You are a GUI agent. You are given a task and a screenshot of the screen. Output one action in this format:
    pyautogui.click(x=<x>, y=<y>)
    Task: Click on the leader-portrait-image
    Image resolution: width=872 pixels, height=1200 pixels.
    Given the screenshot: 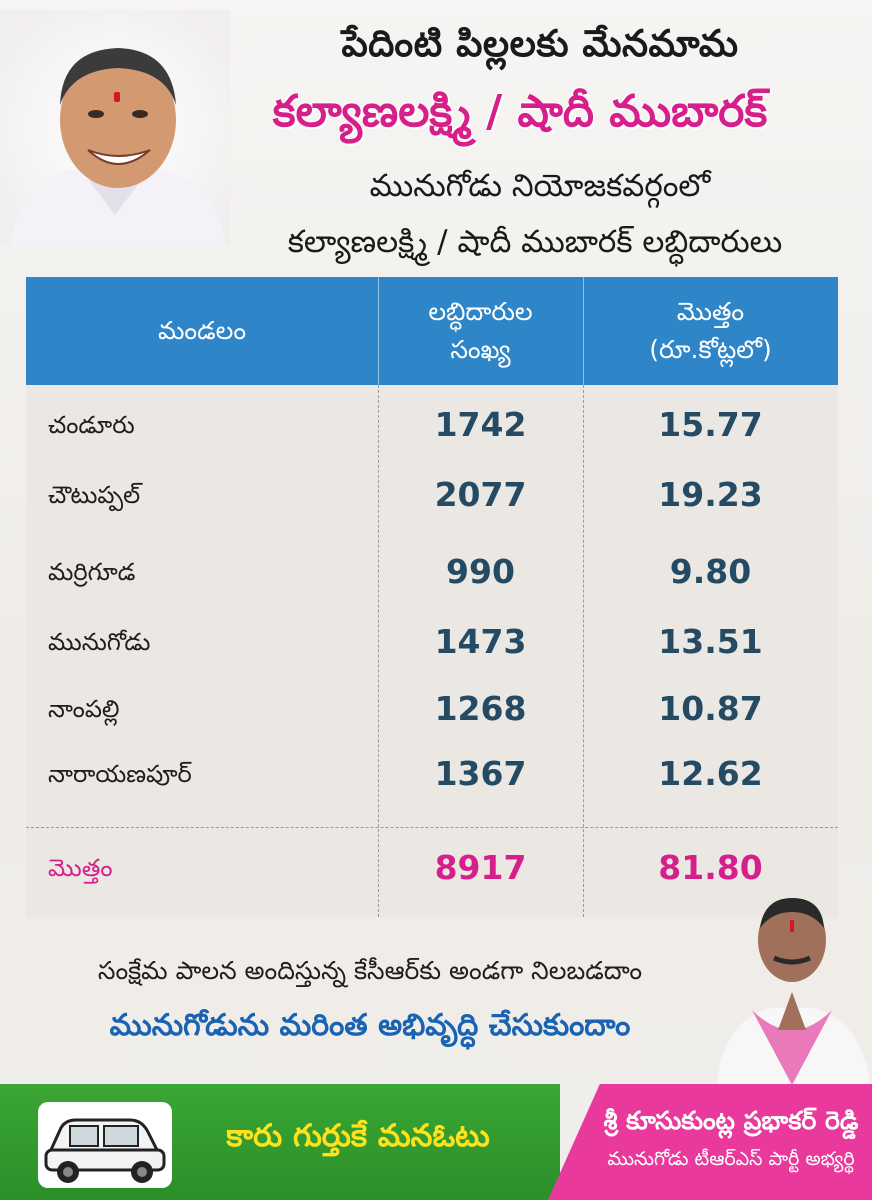 What is the action you would take?
    pyautogui.click(x=115, y=127)
    